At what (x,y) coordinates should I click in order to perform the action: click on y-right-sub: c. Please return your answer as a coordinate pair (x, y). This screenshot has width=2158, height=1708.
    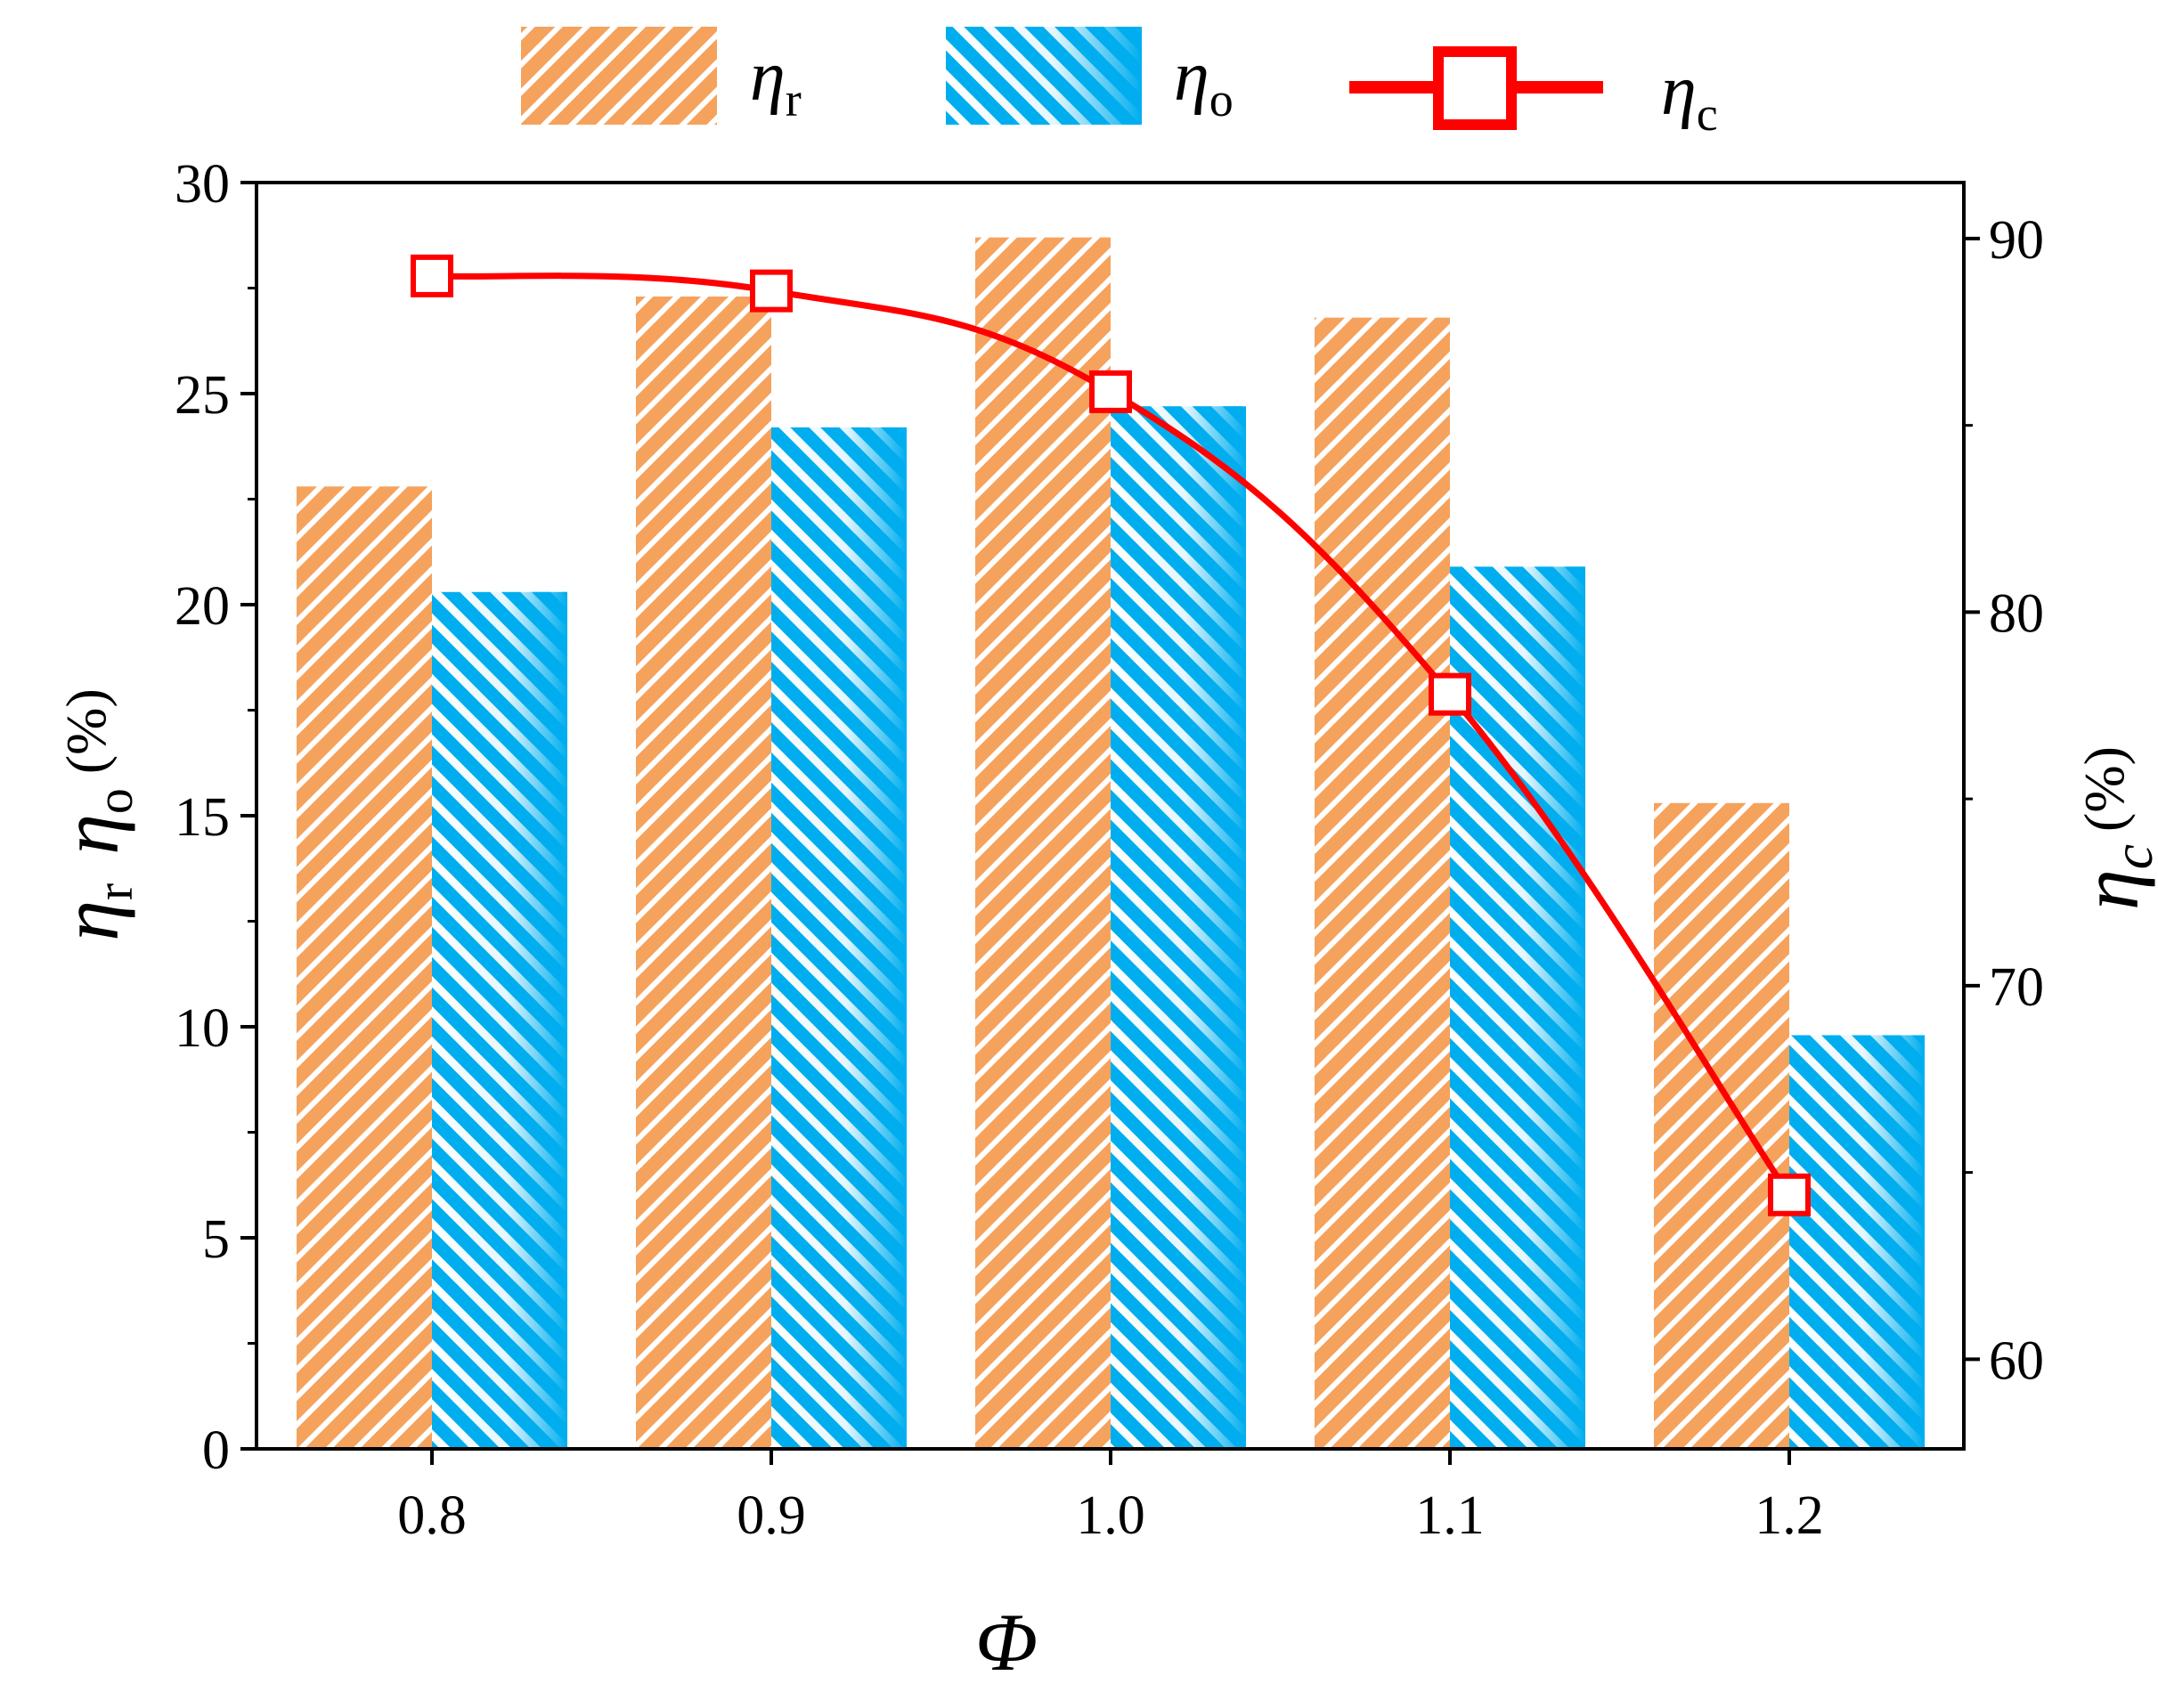
    Looking at the image, I should click on (2129, 856).